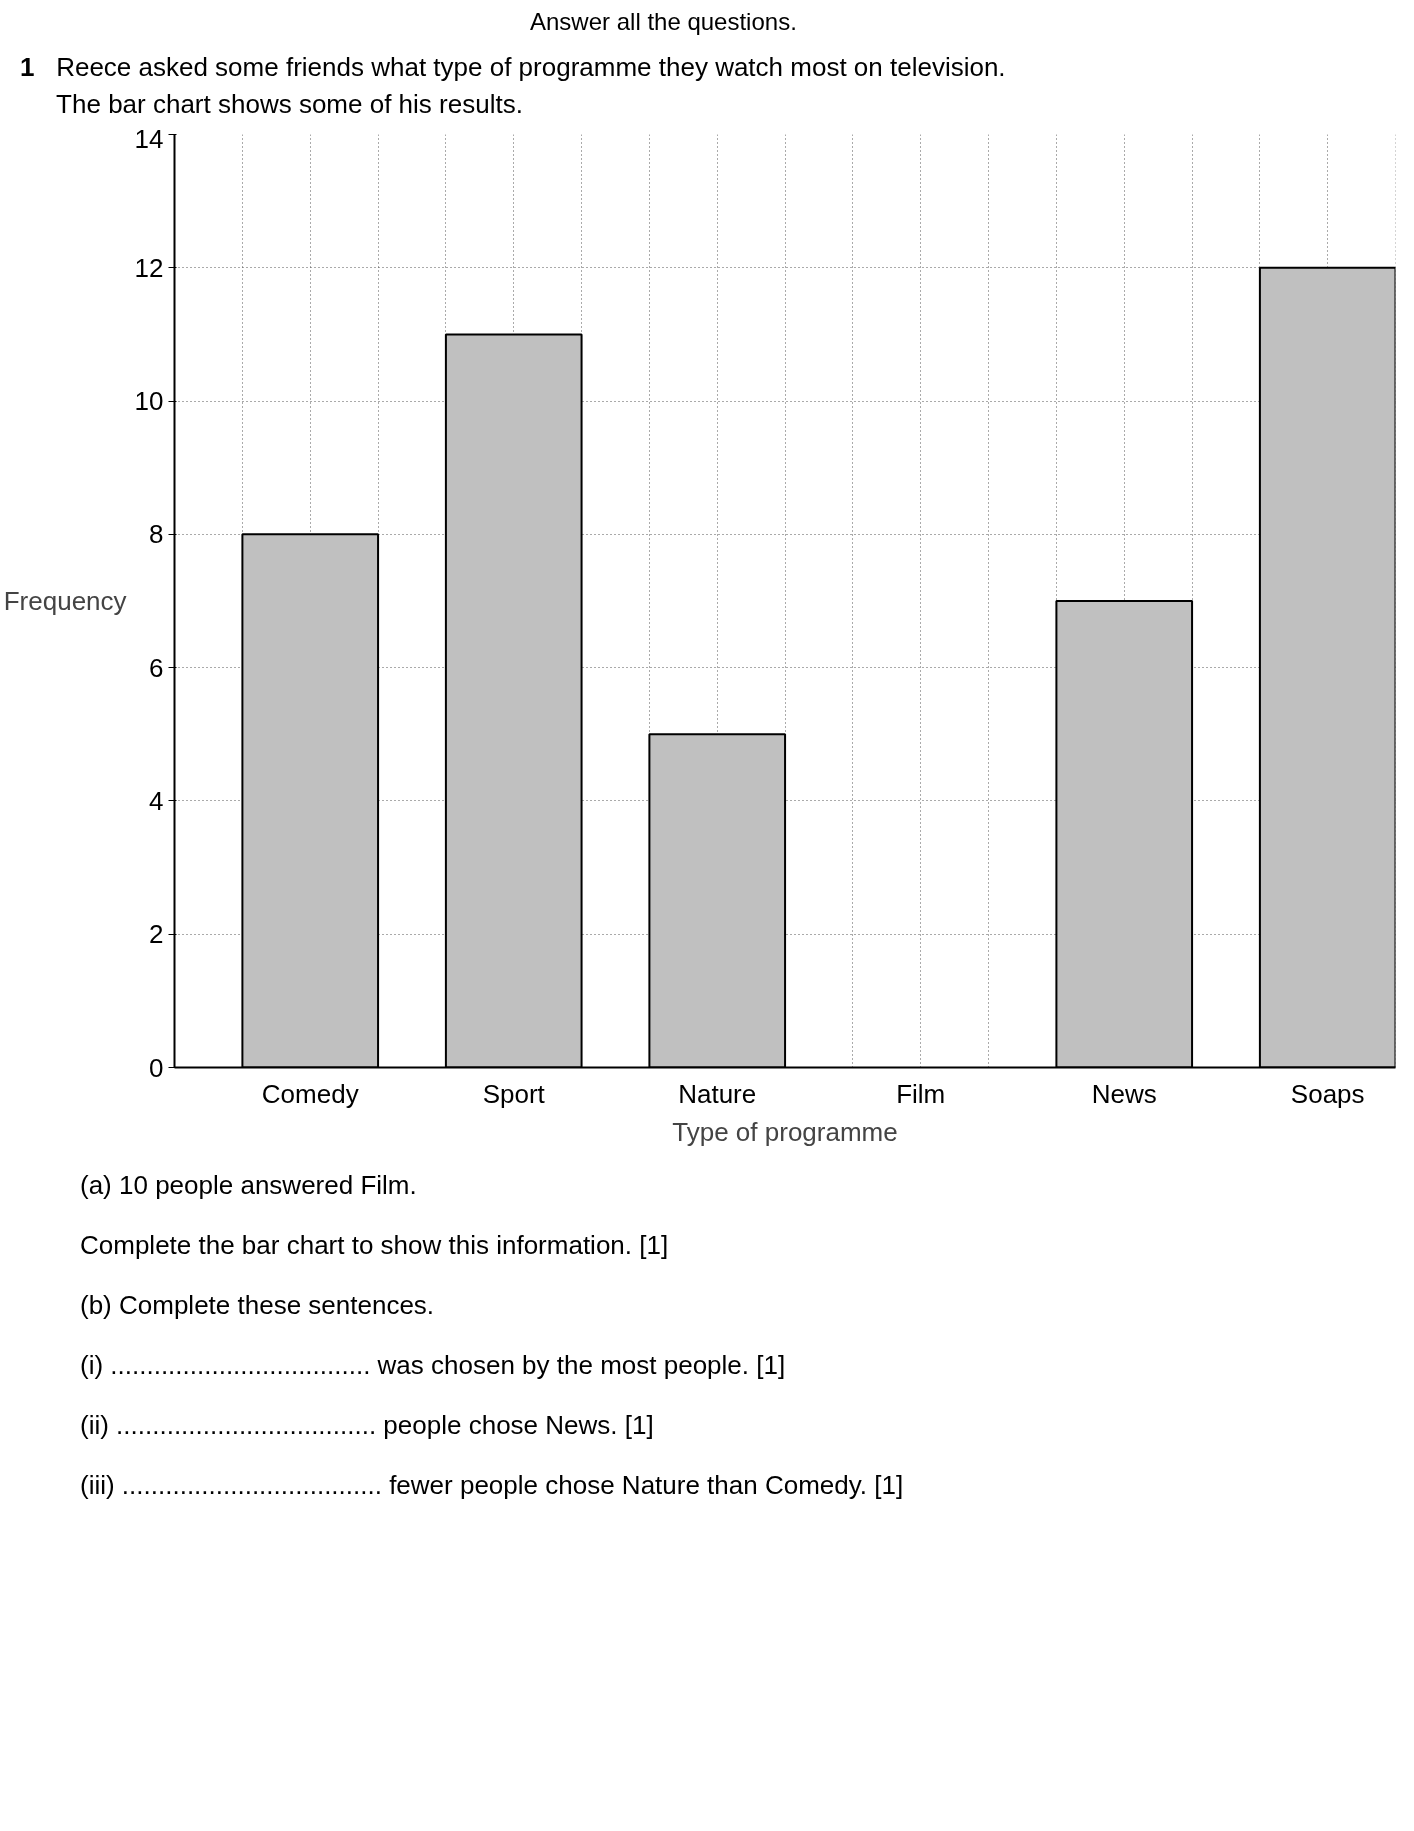 This screenshot has width=1414, height=1831. What do you see at coordinates (289, 104) in the screenshot?
I see `chart-subtitle: The bar chart shows some of his results.` at bounding box center [289, 104].